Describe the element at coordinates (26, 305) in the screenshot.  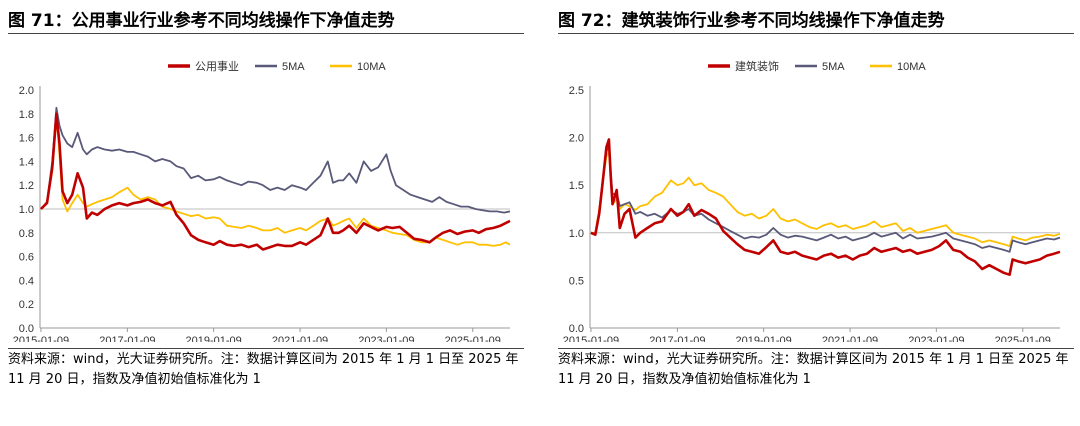
I see `y-tick-label: 0.2` at that location.